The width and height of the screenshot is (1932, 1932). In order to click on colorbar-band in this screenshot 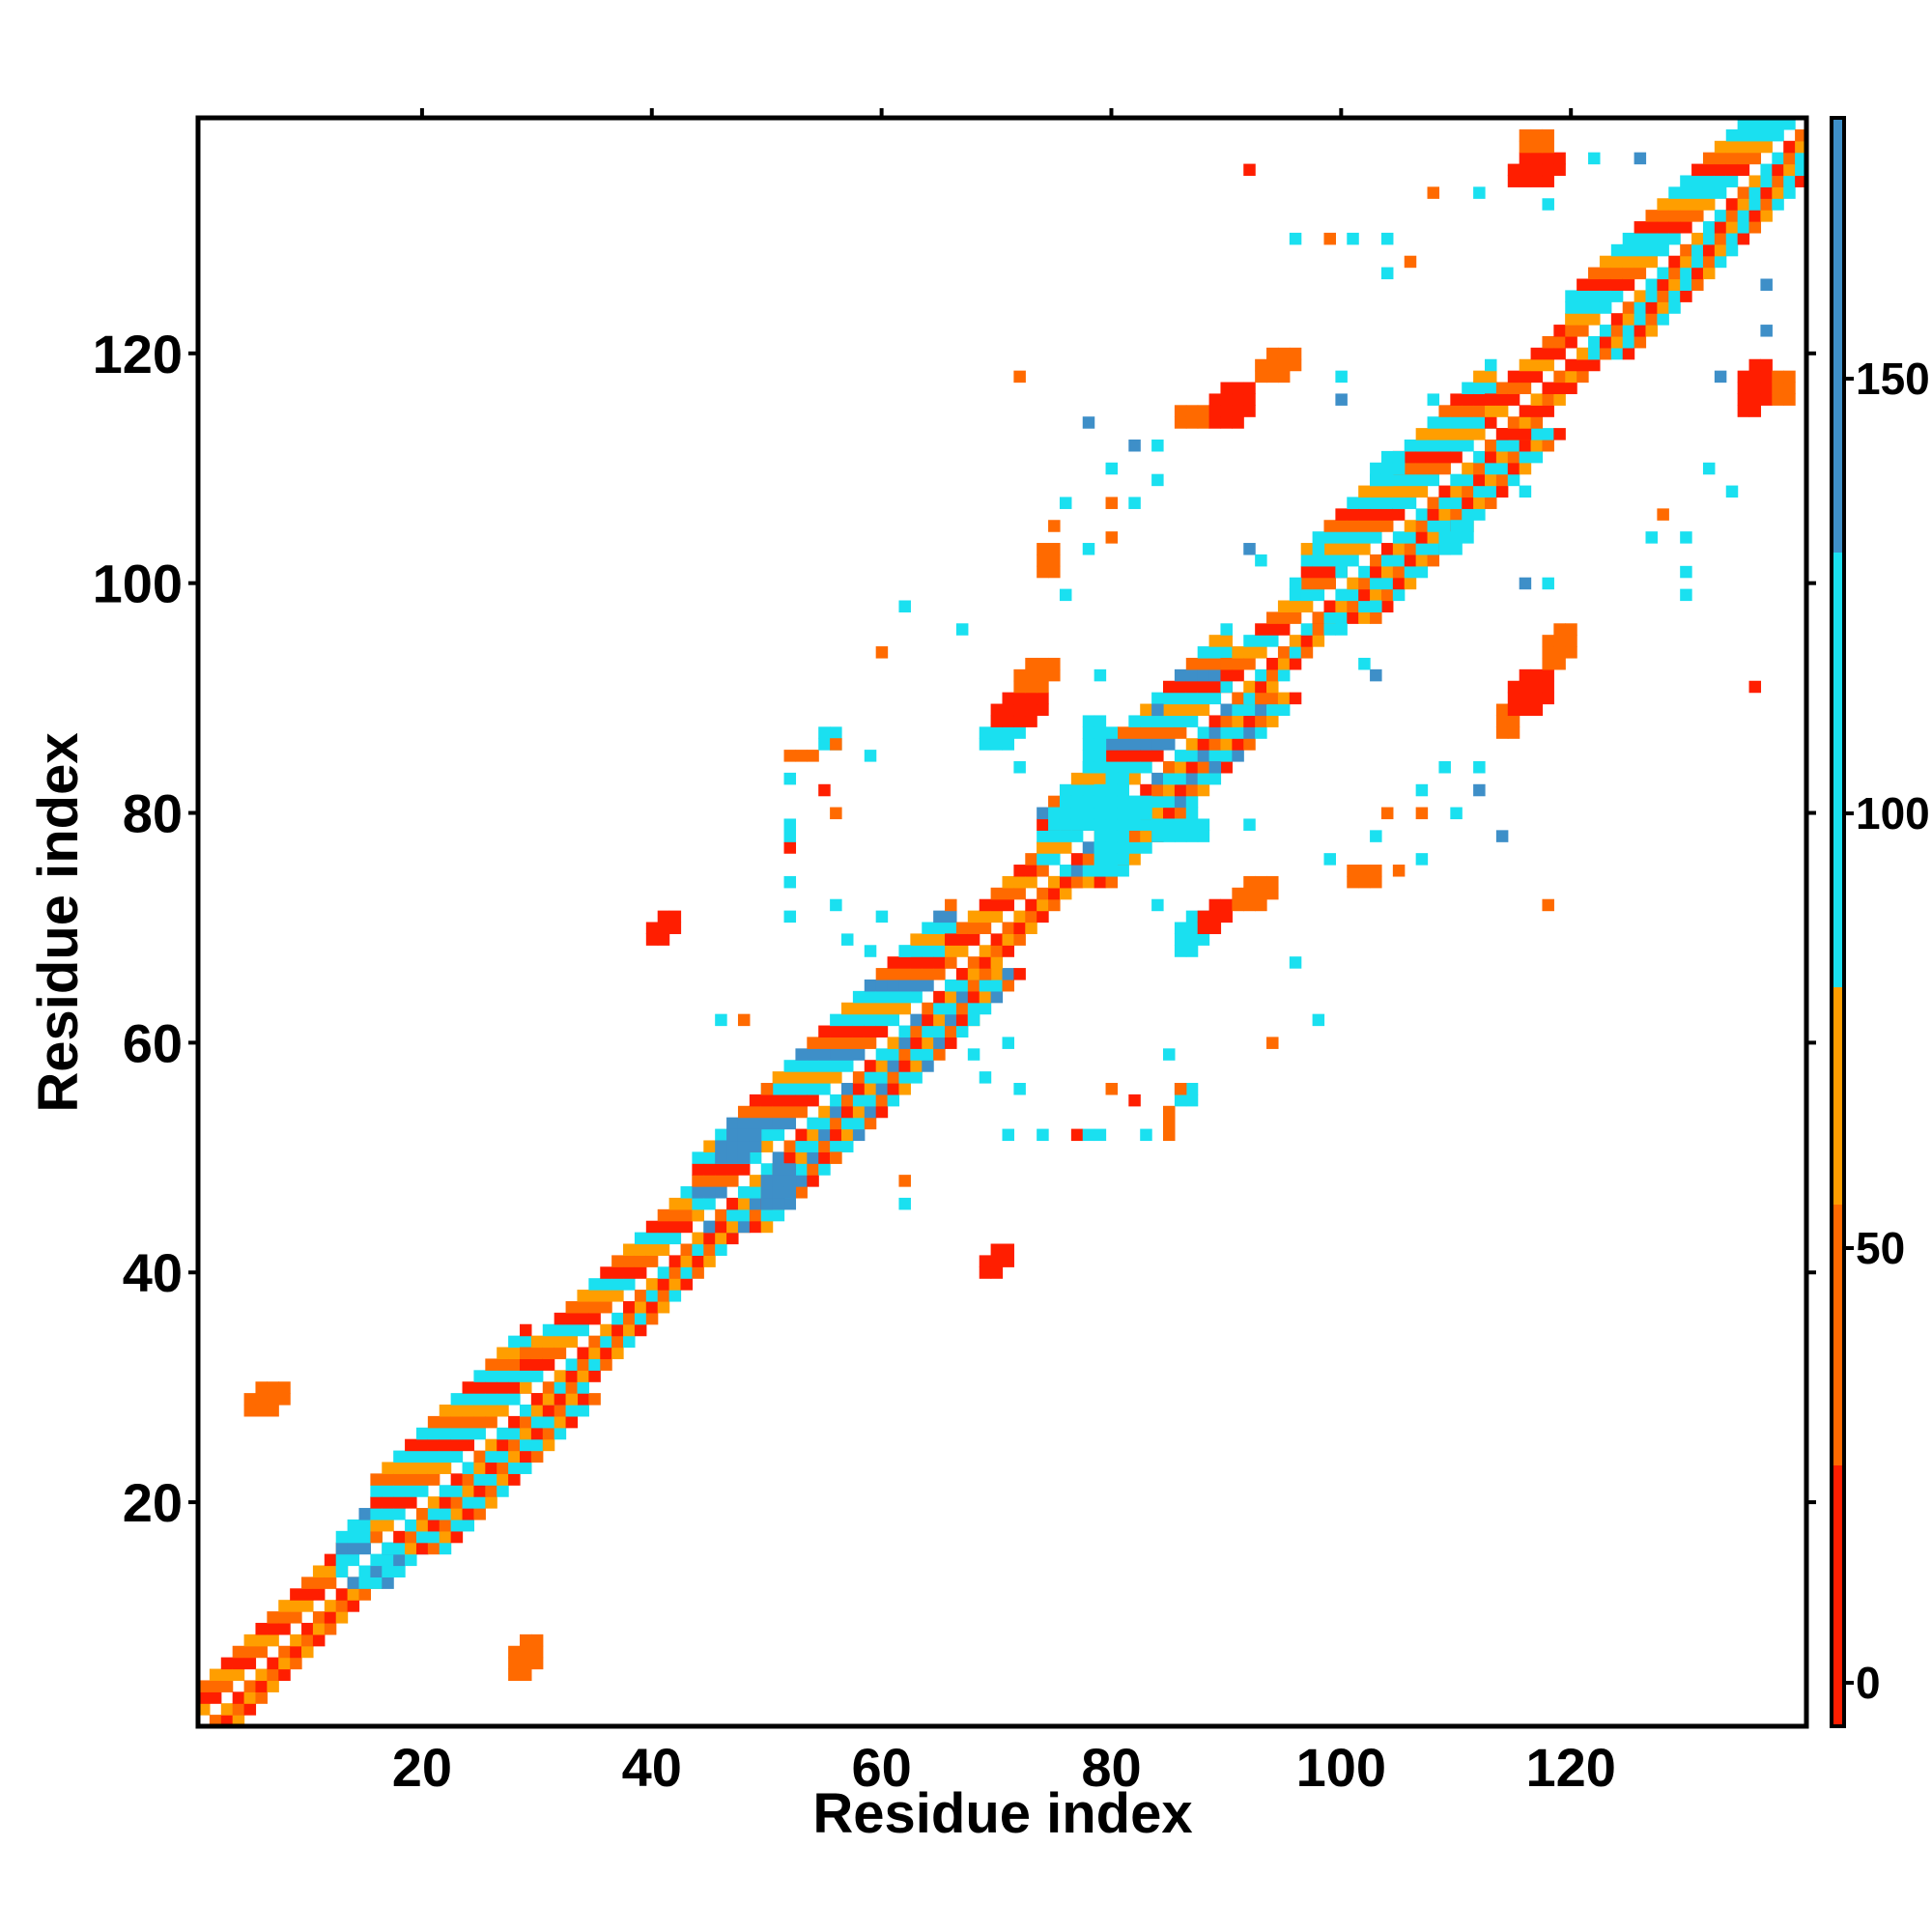, I will do `click(1838, 1096)`.